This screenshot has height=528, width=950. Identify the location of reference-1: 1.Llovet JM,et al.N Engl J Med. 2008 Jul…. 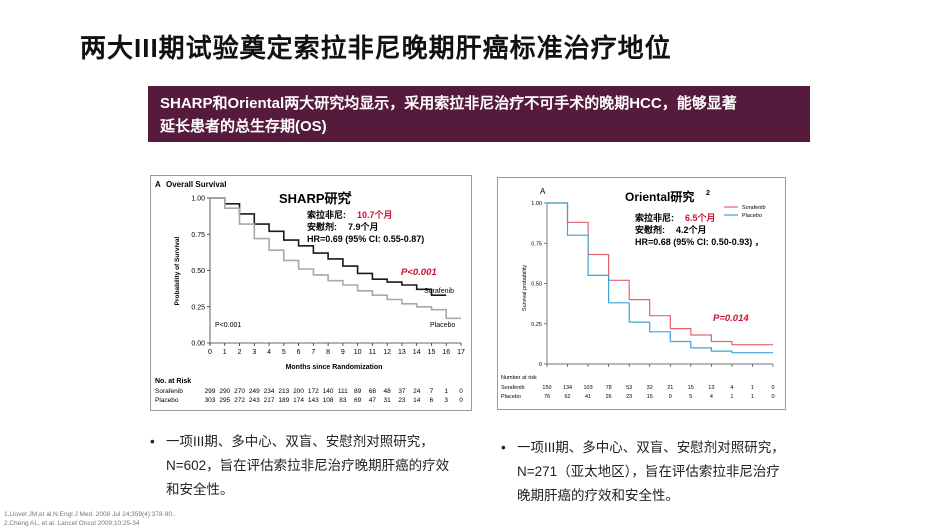
(90, 514).